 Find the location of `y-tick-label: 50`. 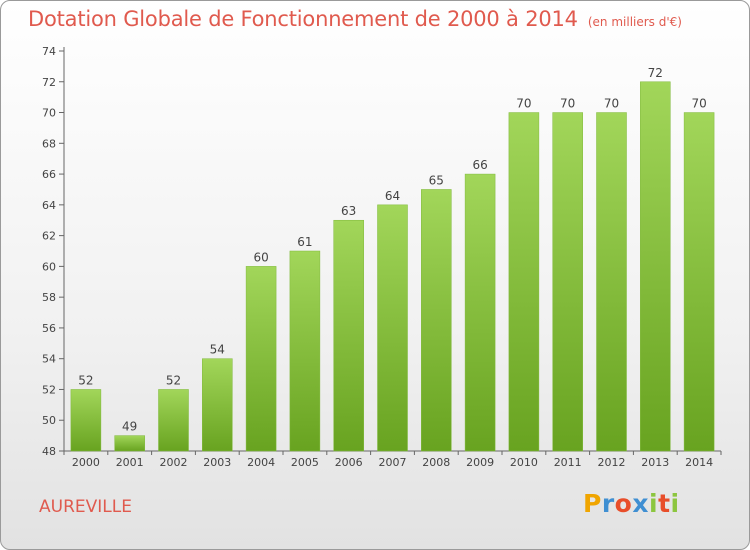

y-tick-label: 50 is located at coordinates (49, 420).